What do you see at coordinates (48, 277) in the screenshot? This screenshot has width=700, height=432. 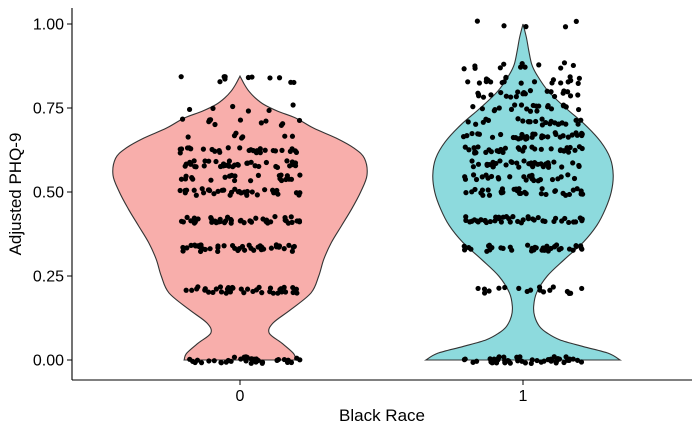 I see `y-tick-label: 0.25` at bounding box center [48, 277].